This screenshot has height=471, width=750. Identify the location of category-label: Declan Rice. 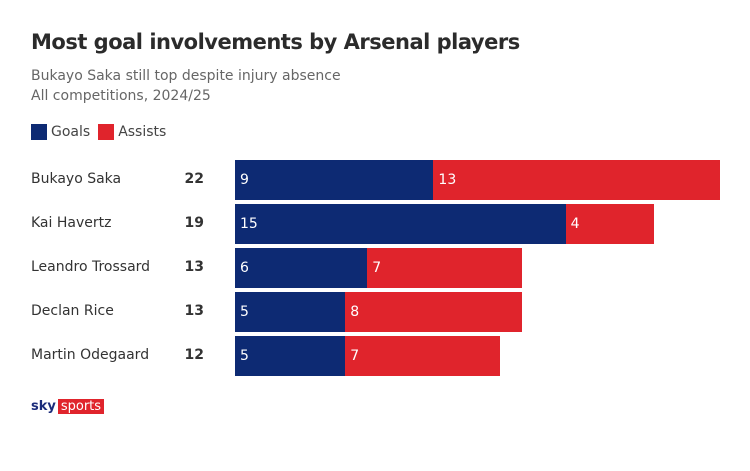
(72, 311).